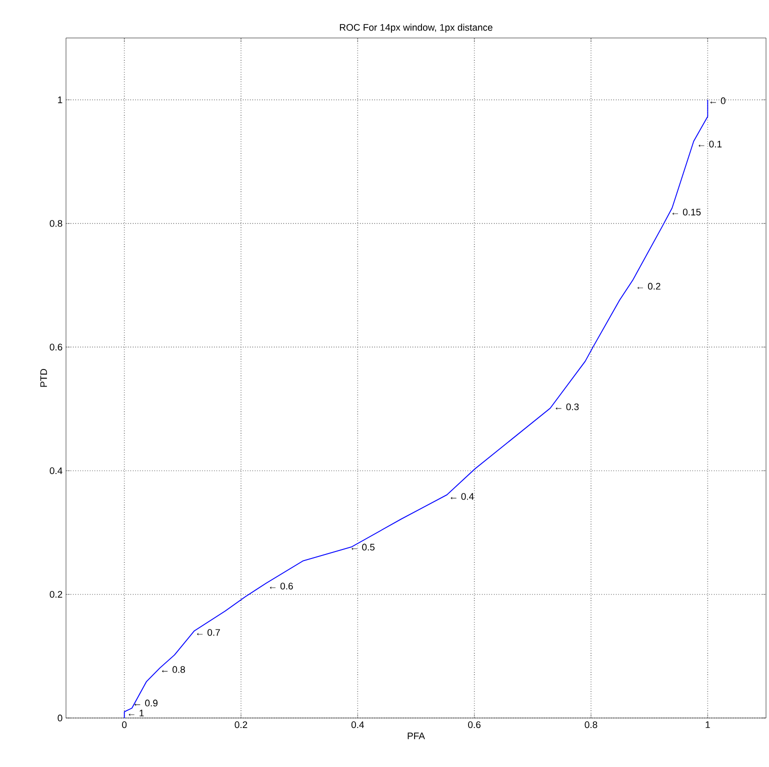 The height and width of the screenshot is (767, 769). I want to click on x-tick-label: 0, so click(124, 724).